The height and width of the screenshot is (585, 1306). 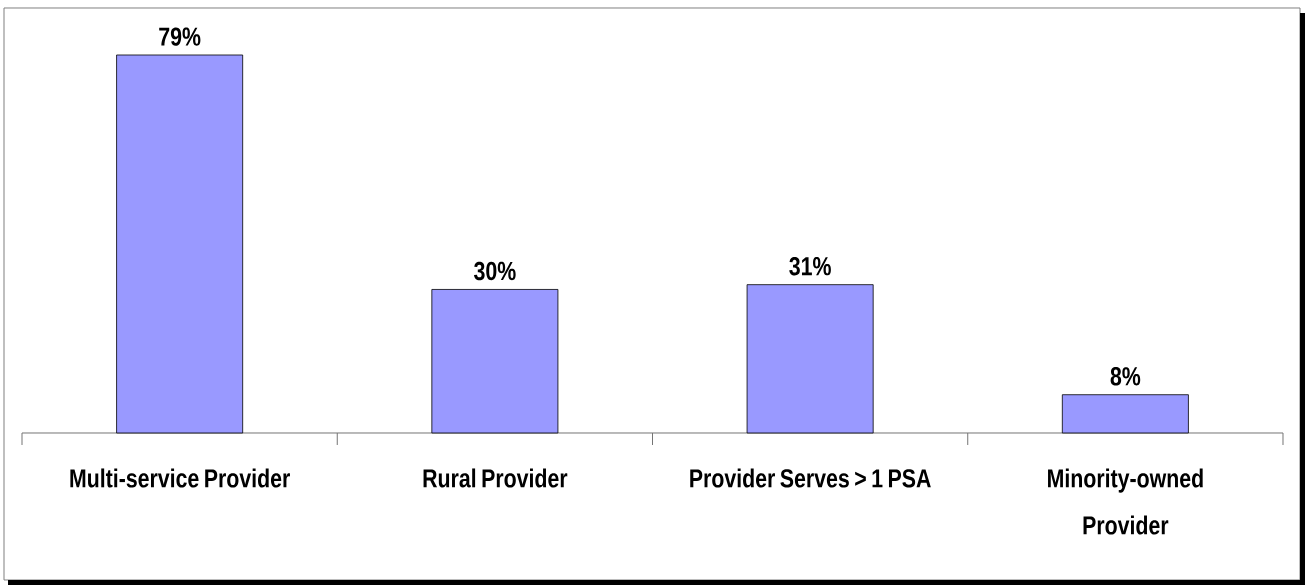 I want to click on x-tick-label: Multi-service Provider, so click(x=180, y=478).